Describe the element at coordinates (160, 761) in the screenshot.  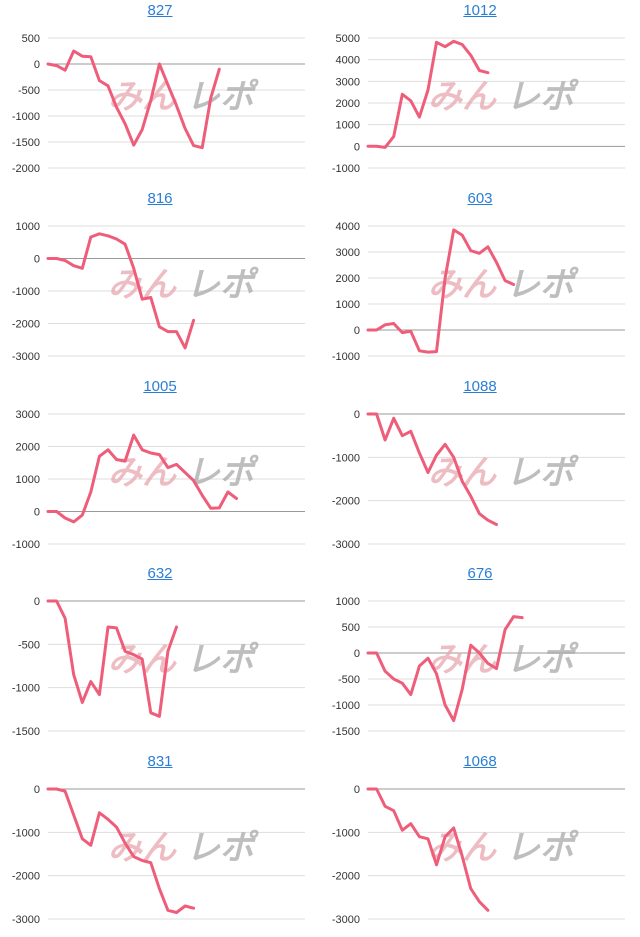
I see `chart-title-link: 831` at that location.